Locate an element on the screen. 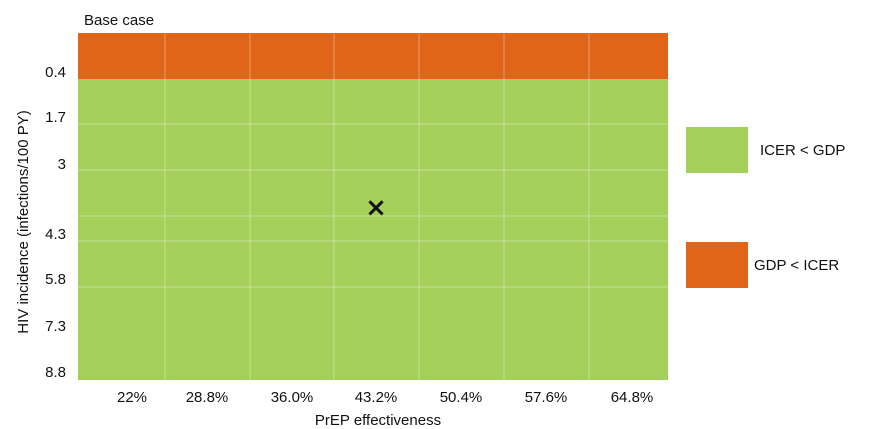  legend-label: GDP < ICER is located at coordinates (797, 265).